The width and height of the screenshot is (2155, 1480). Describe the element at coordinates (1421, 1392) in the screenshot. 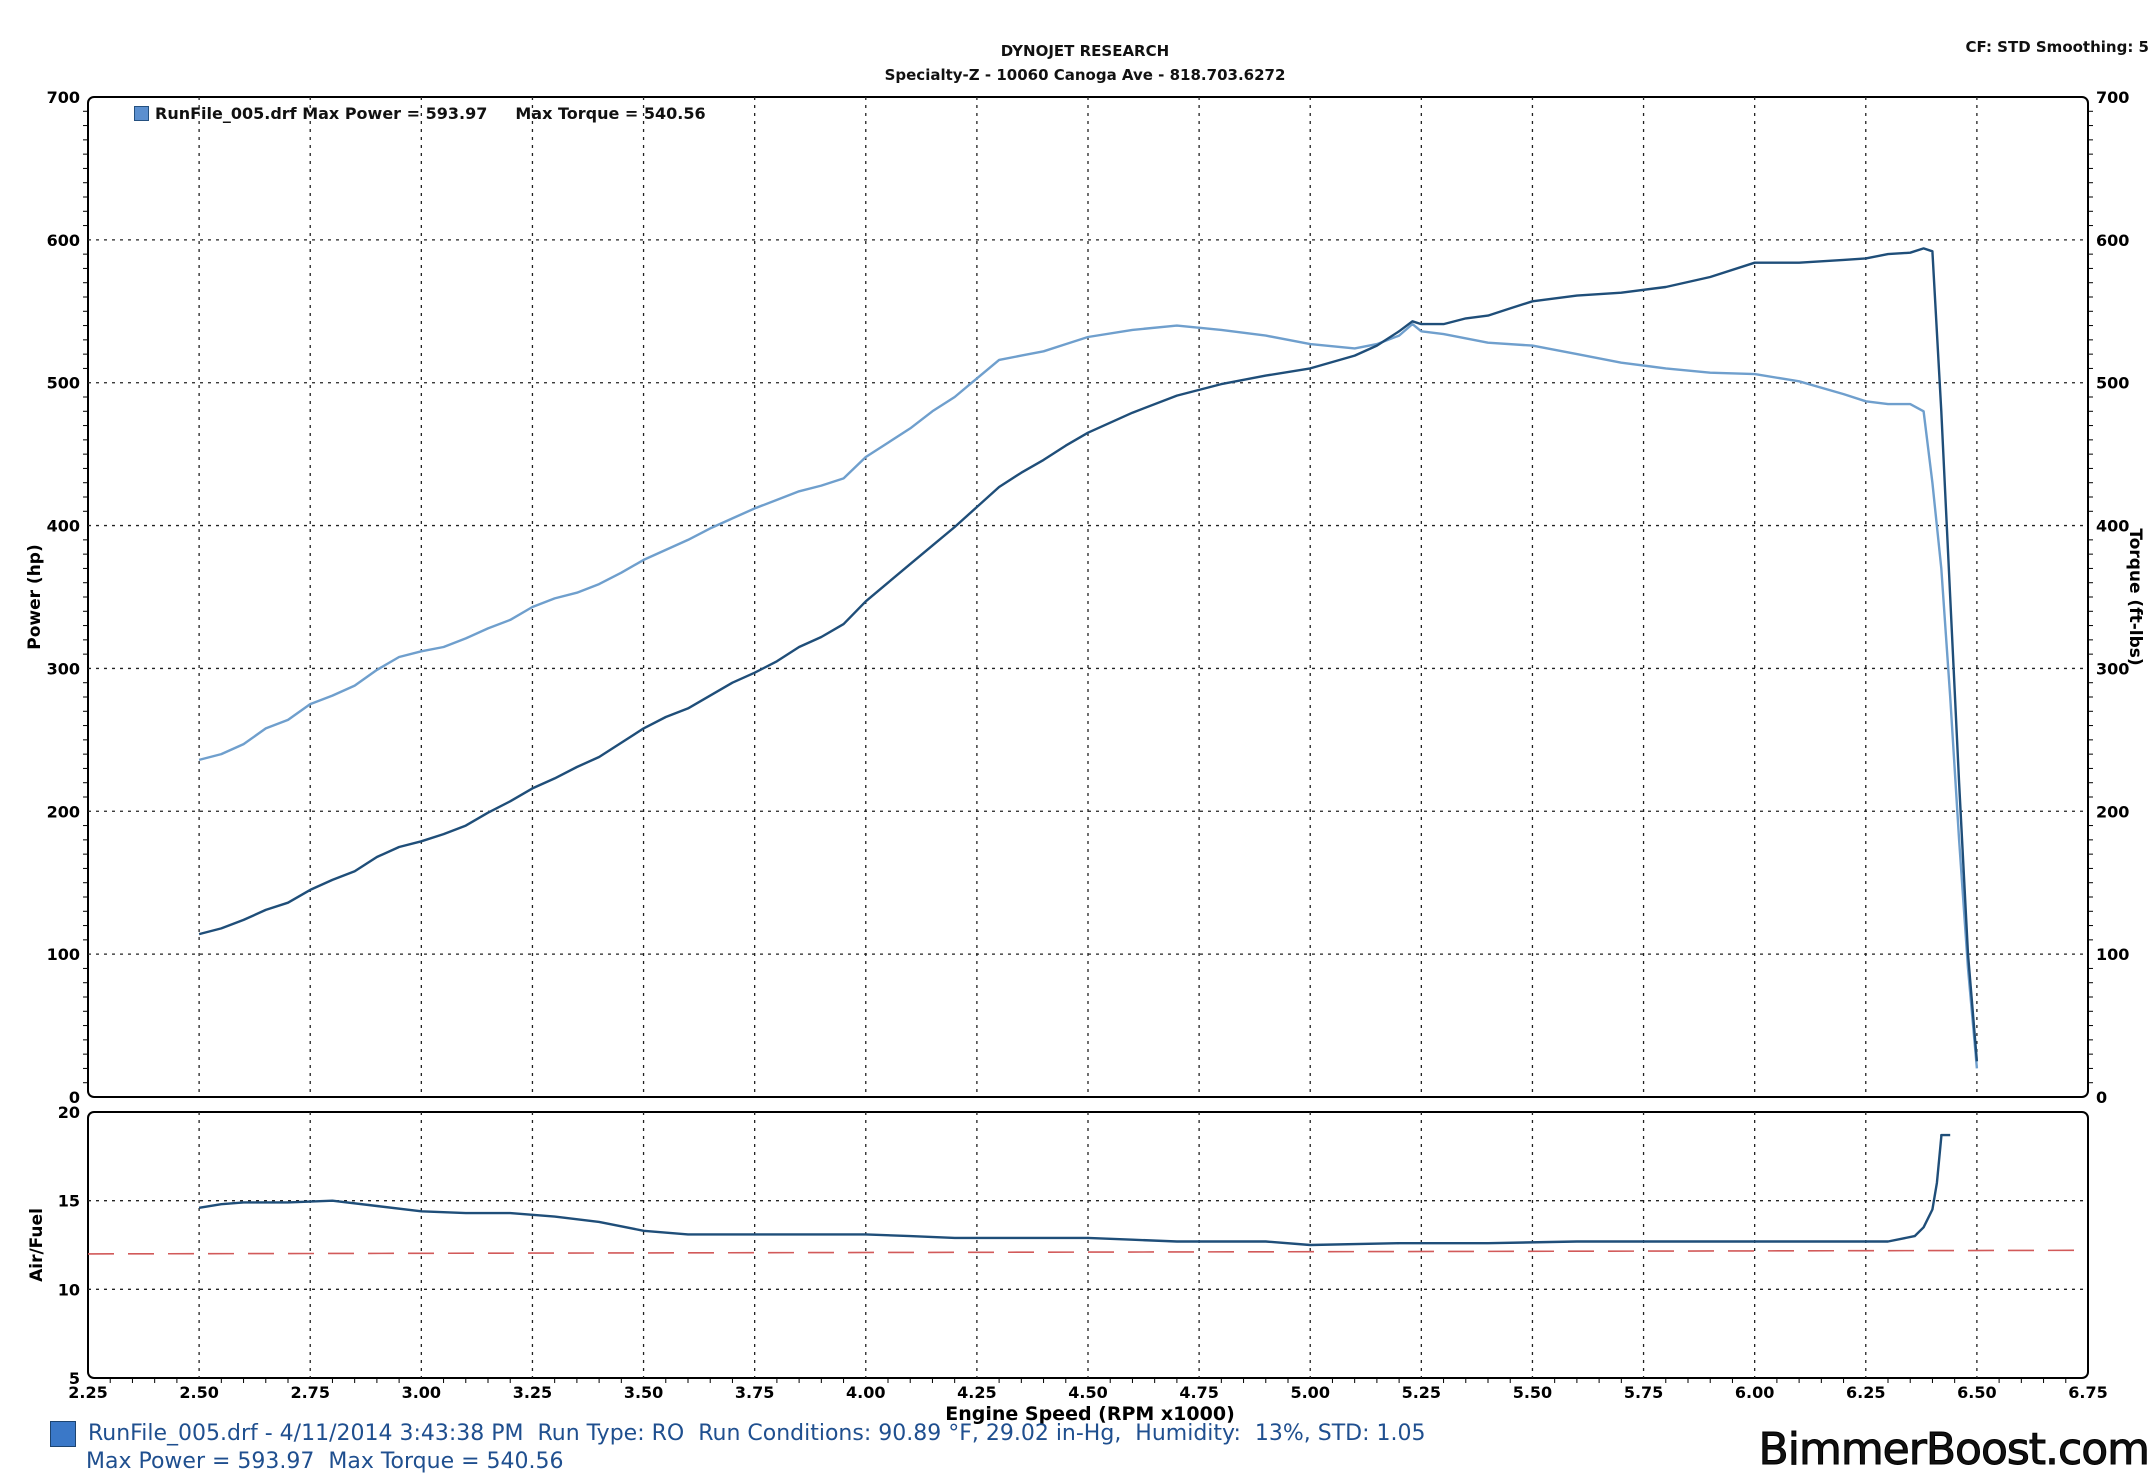

I see `x-tick-label: 5.25` at that location.